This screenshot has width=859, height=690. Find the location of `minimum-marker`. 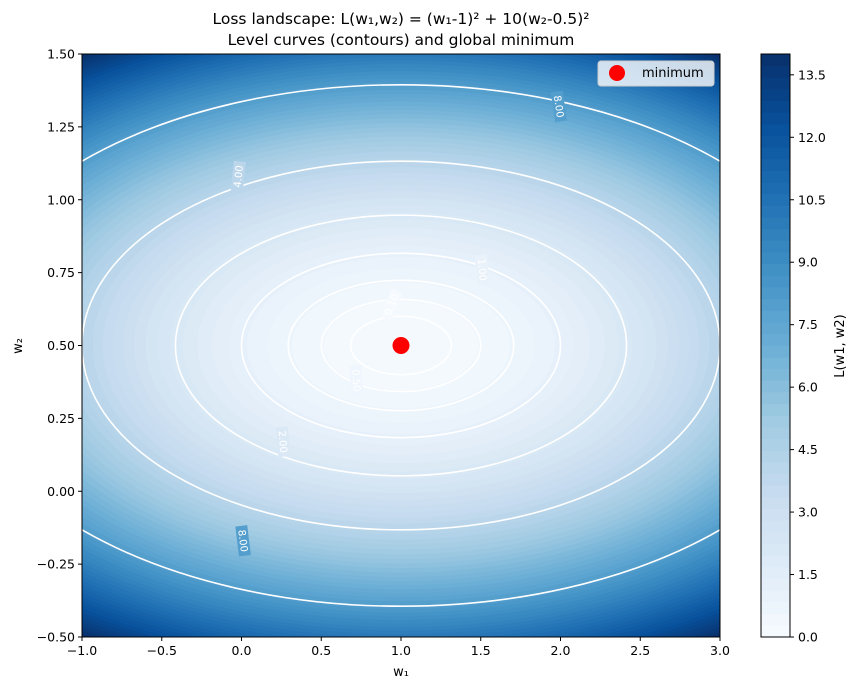

minimum-marker is located at coordinates (401, 345).